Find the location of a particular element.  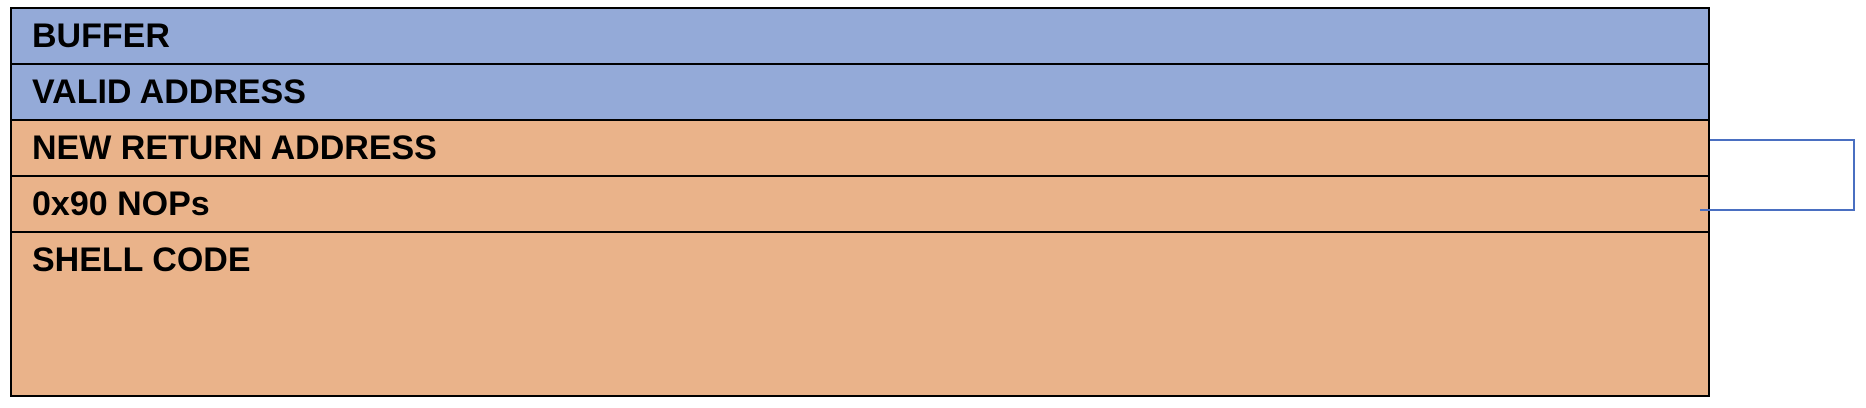

segment-nop-sled: 0x90 NOPs is located at coordinates (860, 205).